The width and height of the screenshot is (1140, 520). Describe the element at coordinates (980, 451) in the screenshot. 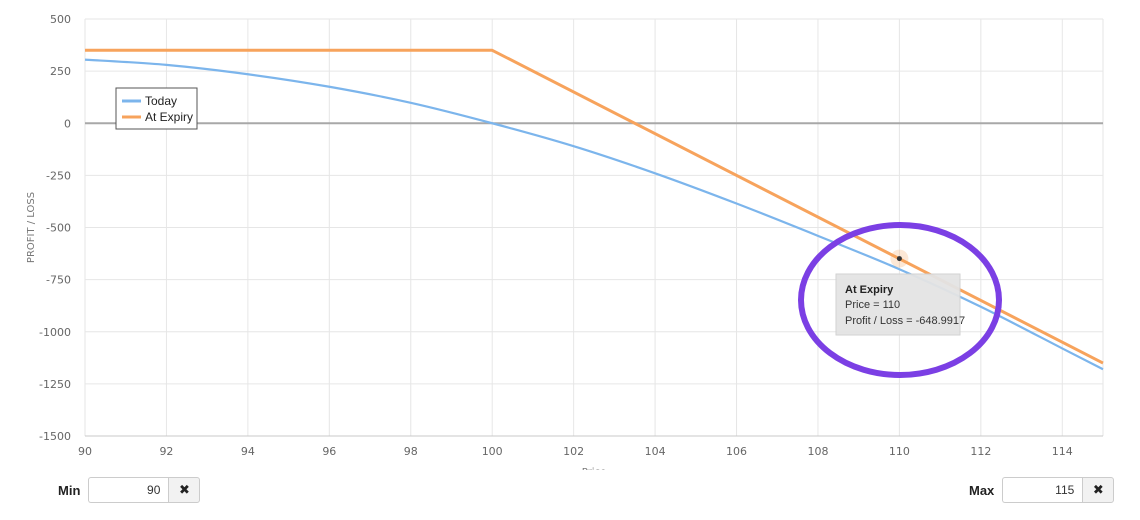

I see `x-tick-label: 112` at that location.